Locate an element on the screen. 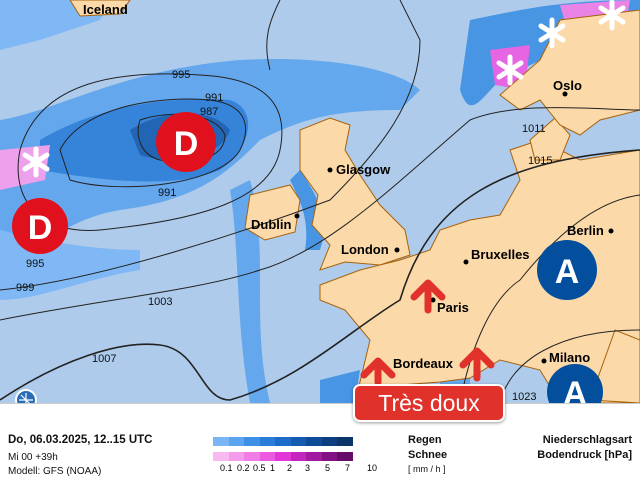 This screenshot has height=479, width=640. unit-label: [ mm / h ] is located at coordinates (427, 469).